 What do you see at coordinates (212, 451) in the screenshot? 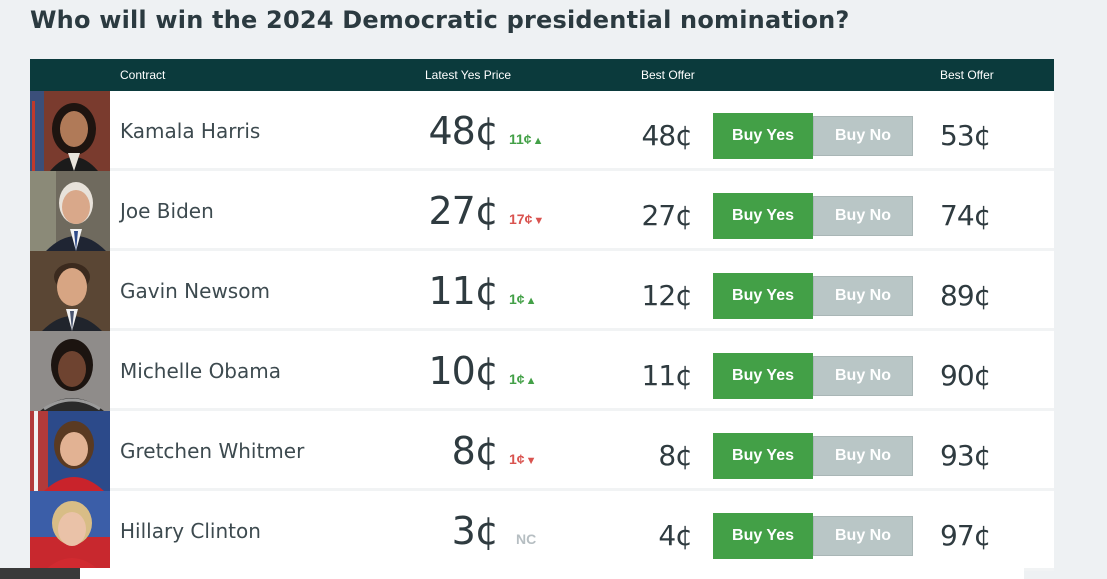
I see `contract-name: Gretchen Whitmer` at bounding box center [212, 451].